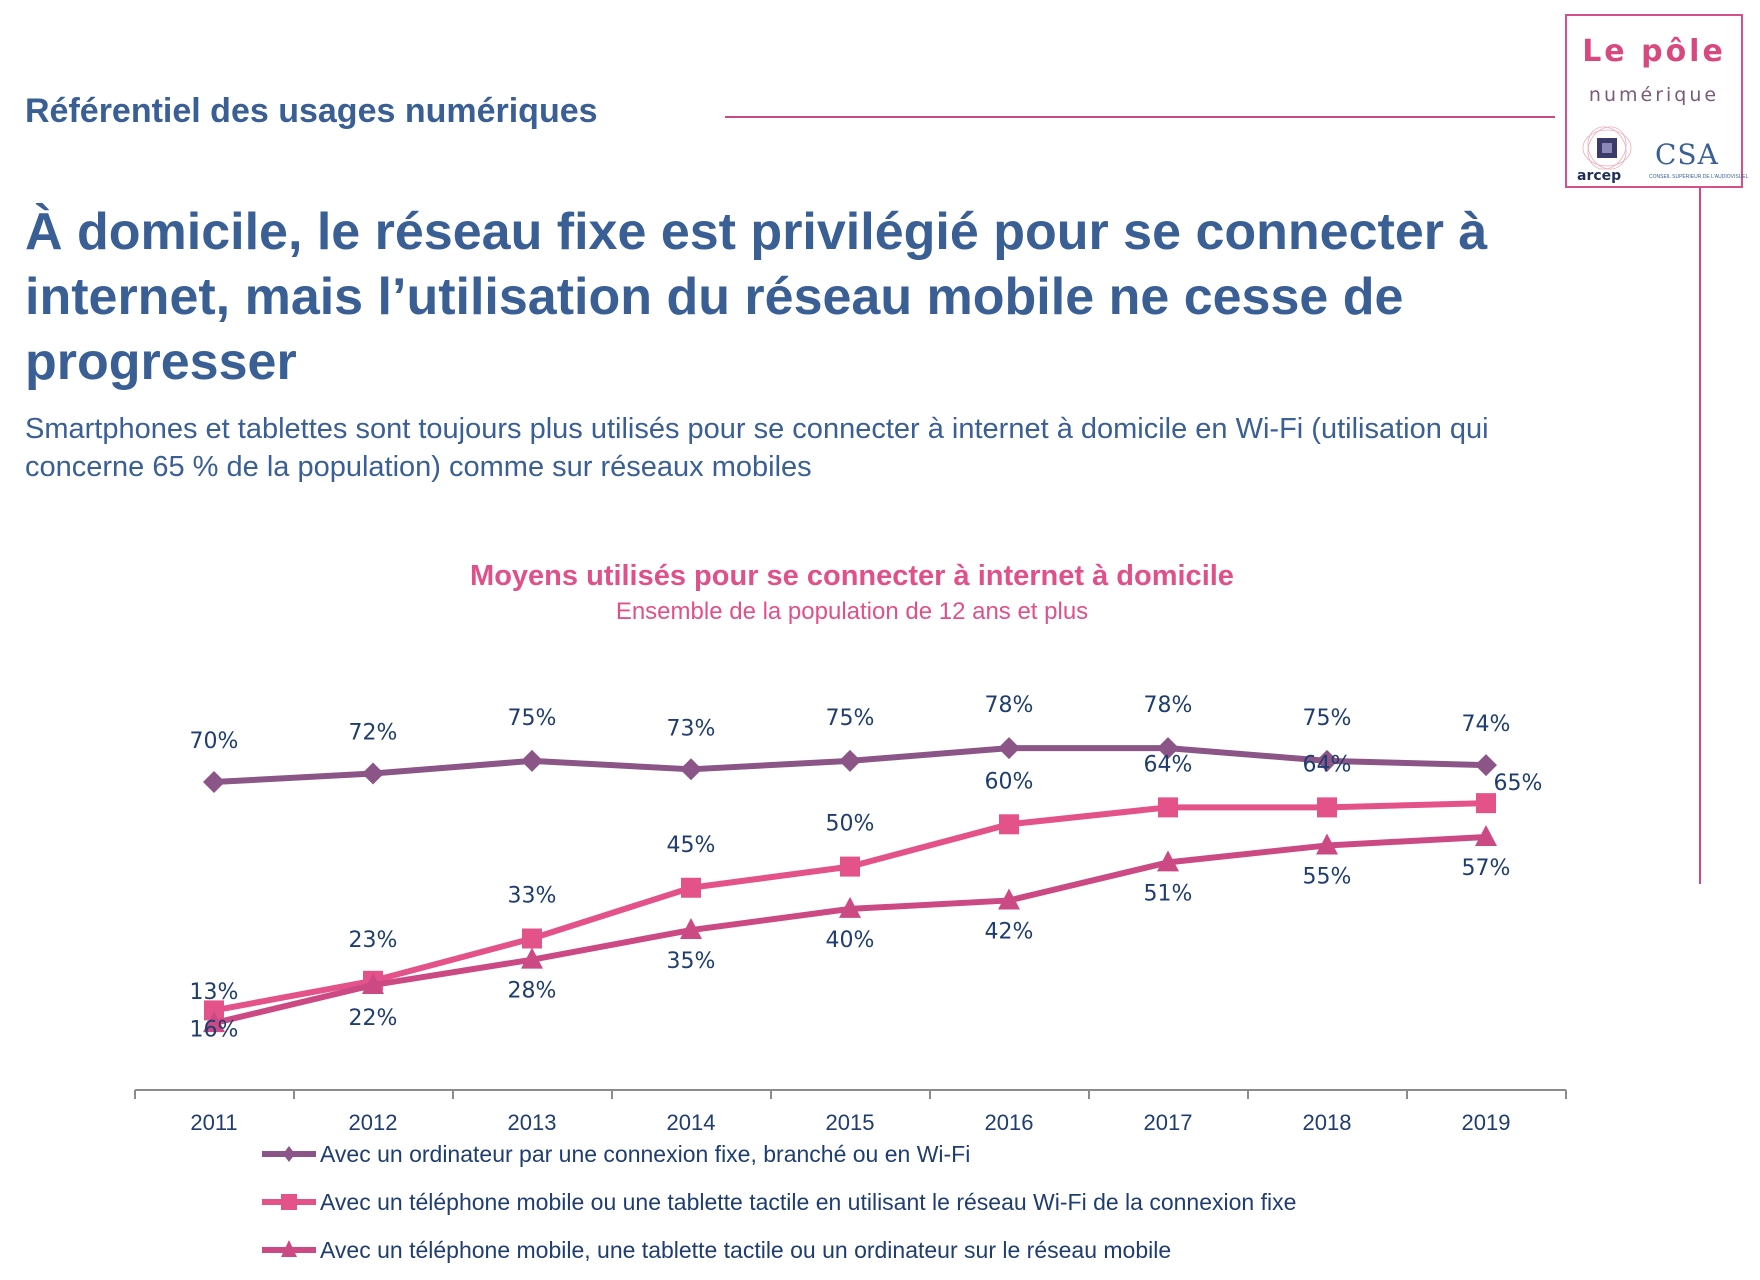  What do you see at coordinates (1168, 1122) in the screenshot?
I see `x-tick-label: 2017` at bounding box center [1168, 1122].